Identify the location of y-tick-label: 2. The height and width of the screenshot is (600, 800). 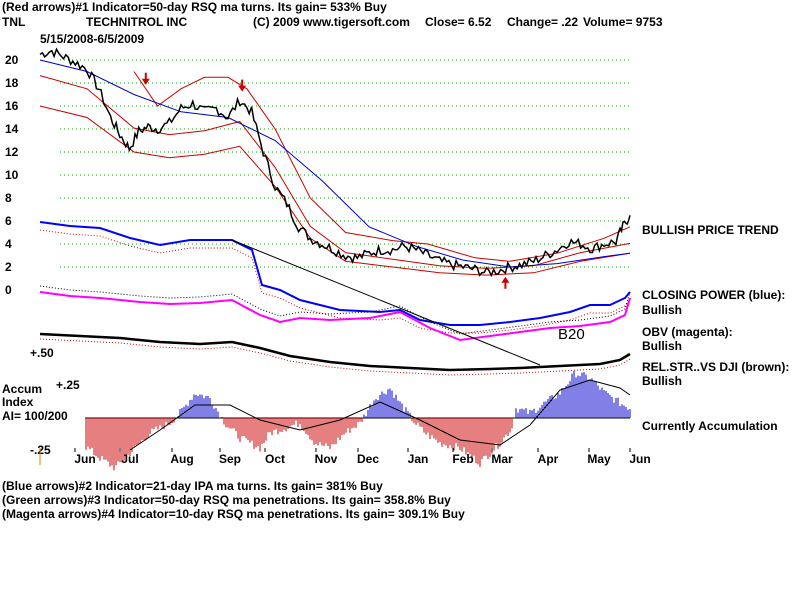
(8, 267).